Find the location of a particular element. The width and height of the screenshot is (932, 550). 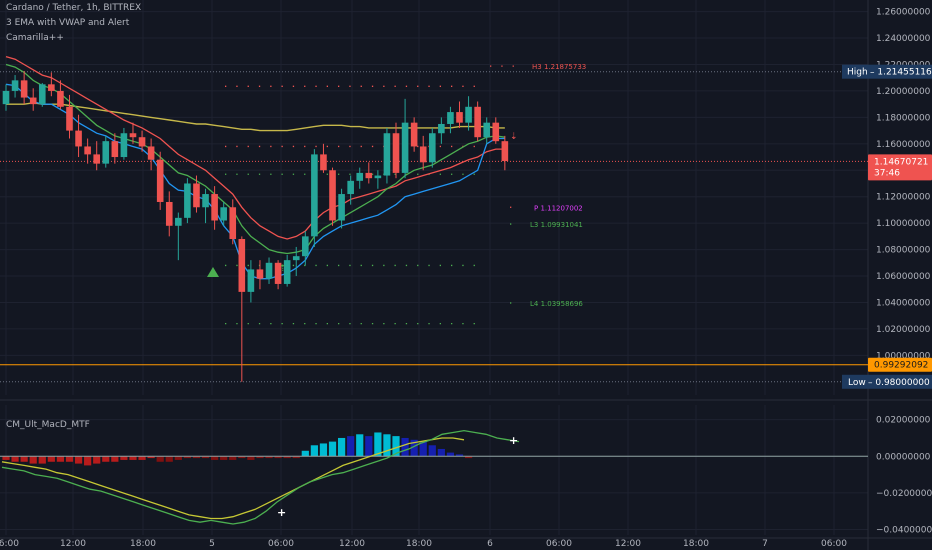

support-badge-text: 0.99292092 is located at coordinates (901, 366).